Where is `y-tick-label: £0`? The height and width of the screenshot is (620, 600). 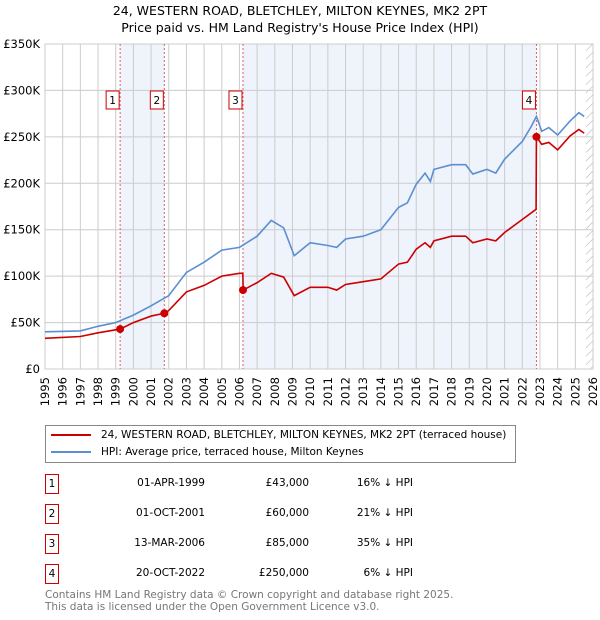 y-tick-label: £0 is located at coordinates (32, 369).